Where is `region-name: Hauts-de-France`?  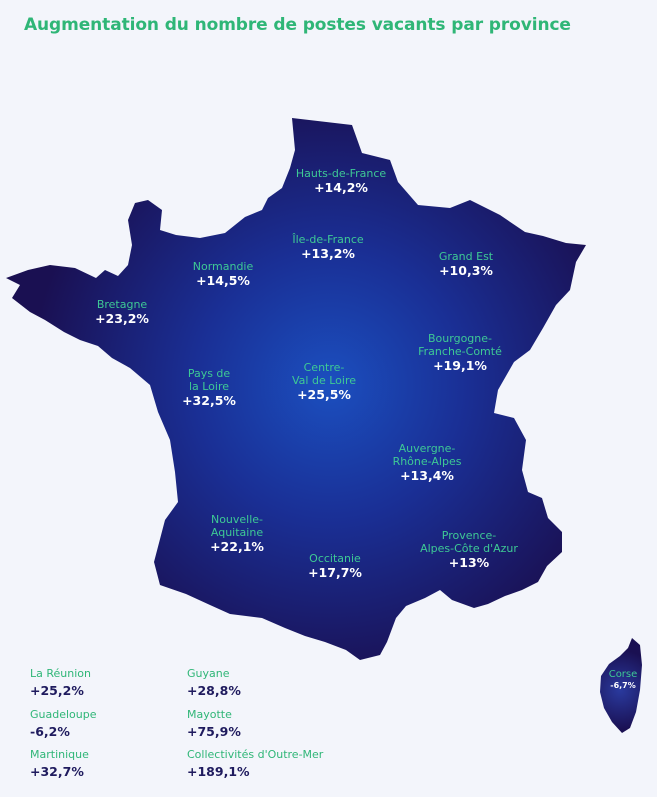
region-name: Hauts-de-France is located at coordinates (341, 173).